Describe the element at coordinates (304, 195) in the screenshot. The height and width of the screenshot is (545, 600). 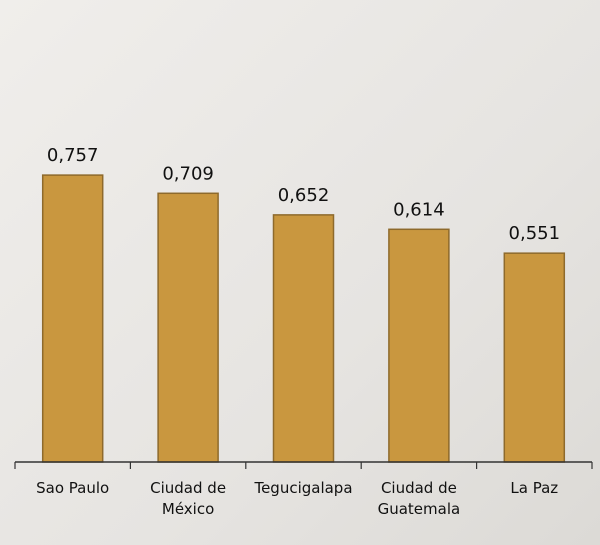
I see `value-label: 0,652` at that location.